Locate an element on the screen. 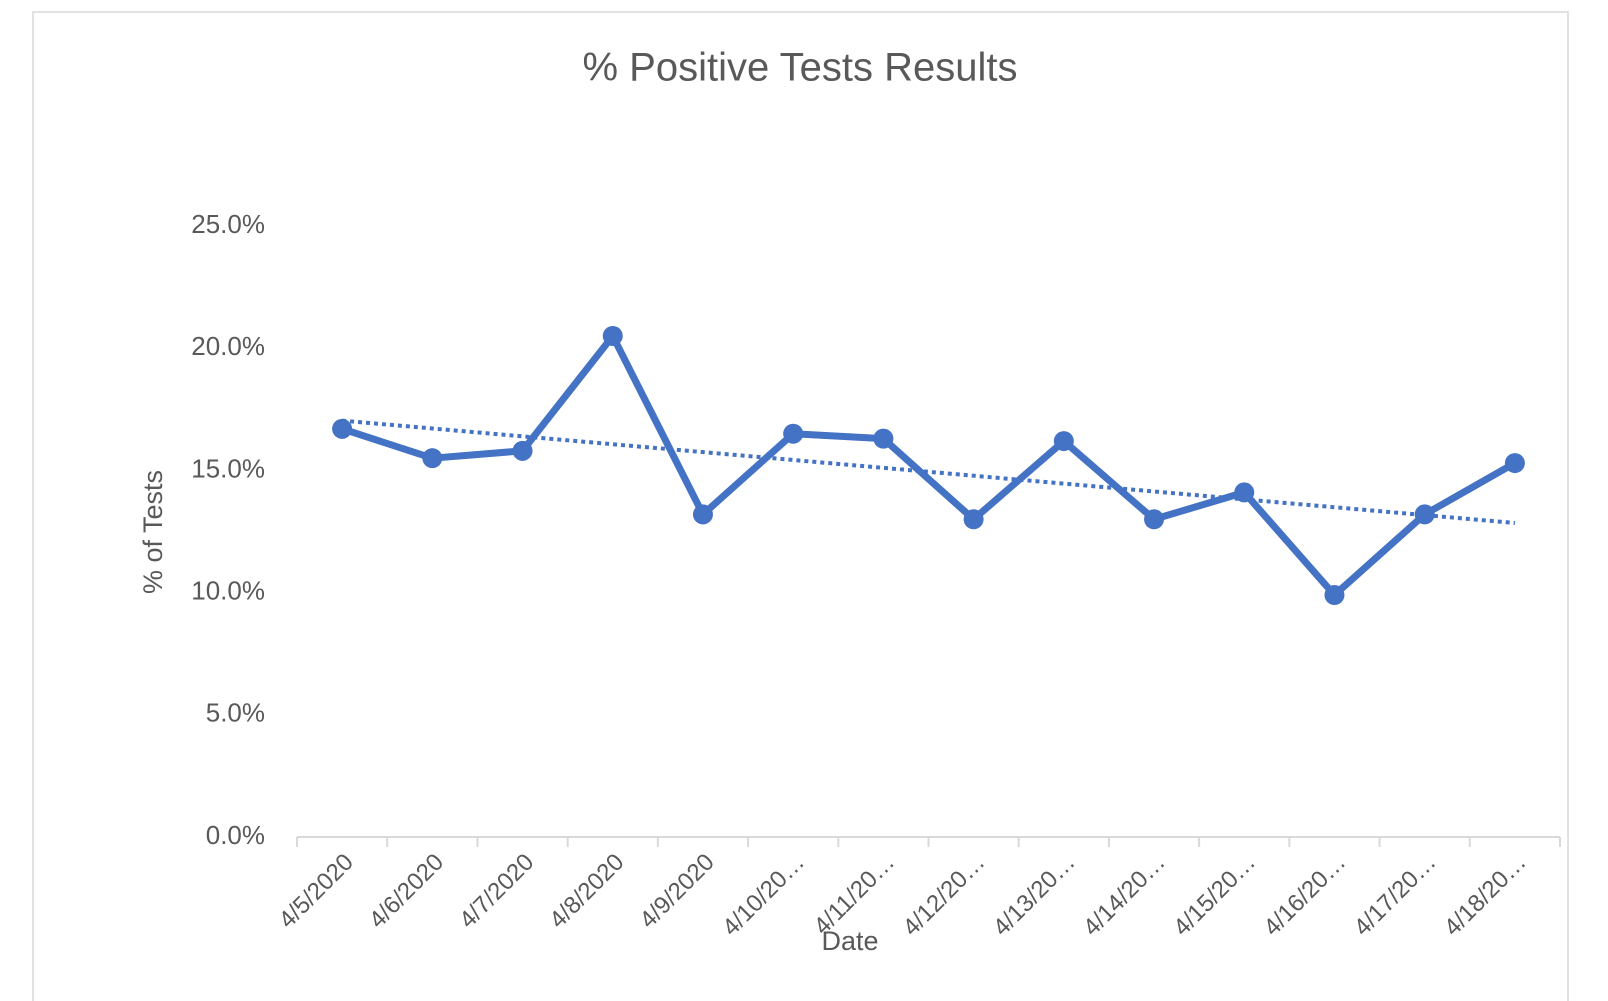  y-tick-label: 0.0% is located at coordinates (235, 835).